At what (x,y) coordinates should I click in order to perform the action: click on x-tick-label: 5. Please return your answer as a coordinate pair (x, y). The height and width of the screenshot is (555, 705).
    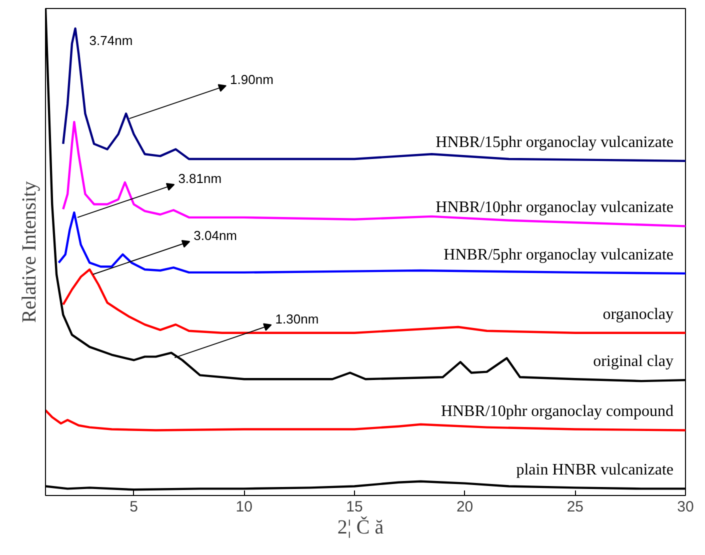
    Looking at the image, I should click on (134, 507).